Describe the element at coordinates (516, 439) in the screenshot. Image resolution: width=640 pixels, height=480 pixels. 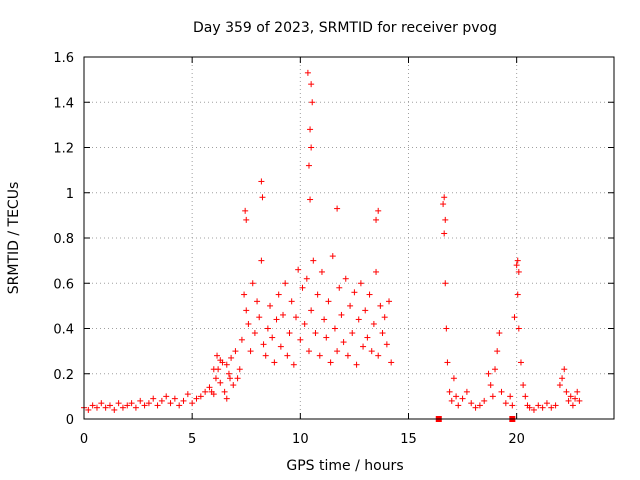
I see `x-tick-label: 20` at that location.